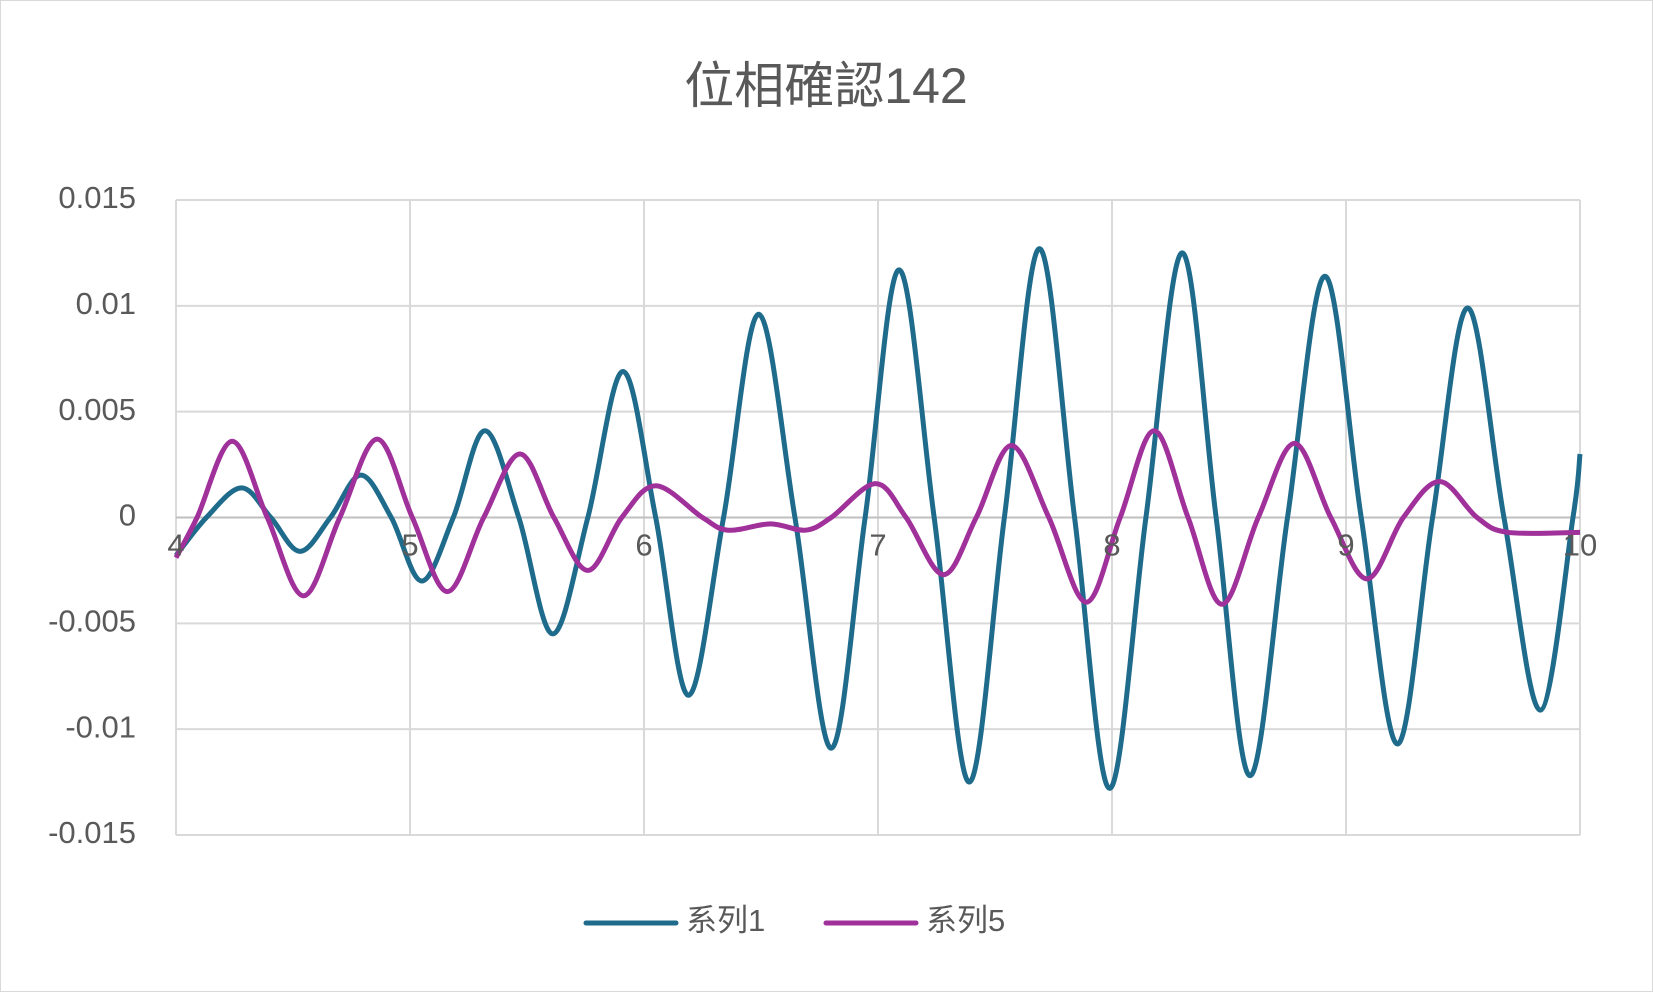 The height and width of the screenshot is (997, 1653). Describe the element at coordinates (100, 726) in the screenshot. I see `y-tick-label: -0.01` at that location.